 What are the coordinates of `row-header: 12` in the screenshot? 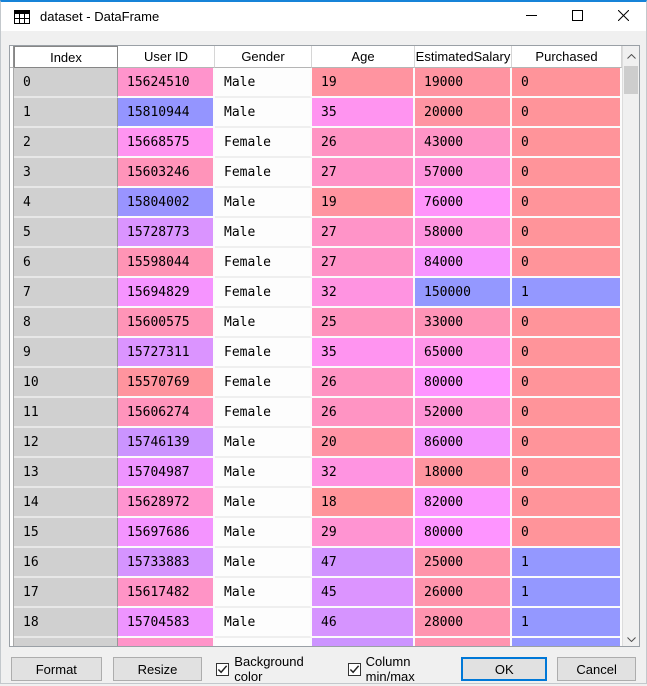 It's located at (66, 443).